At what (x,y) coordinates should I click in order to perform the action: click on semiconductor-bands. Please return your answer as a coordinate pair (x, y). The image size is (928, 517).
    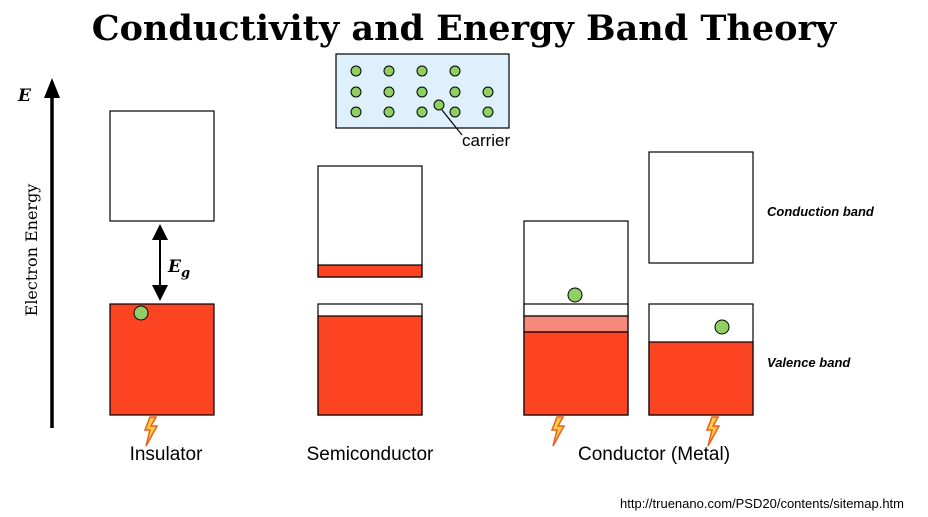
    Looking at the image, I should click on (370, 290).